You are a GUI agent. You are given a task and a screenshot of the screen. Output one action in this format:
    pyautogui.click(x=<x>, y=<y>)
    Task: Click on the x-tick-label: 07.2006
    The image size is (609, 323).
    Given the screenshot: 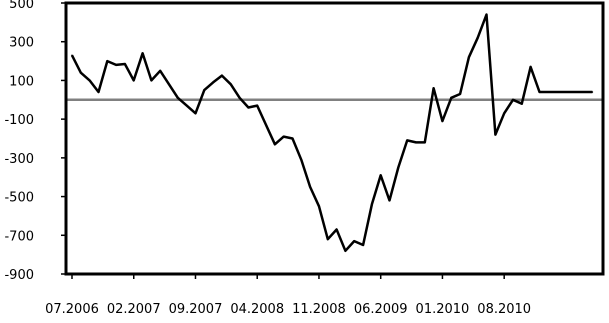 What is the action you would take?
    pyautogui.click(x=72, y=309)
    